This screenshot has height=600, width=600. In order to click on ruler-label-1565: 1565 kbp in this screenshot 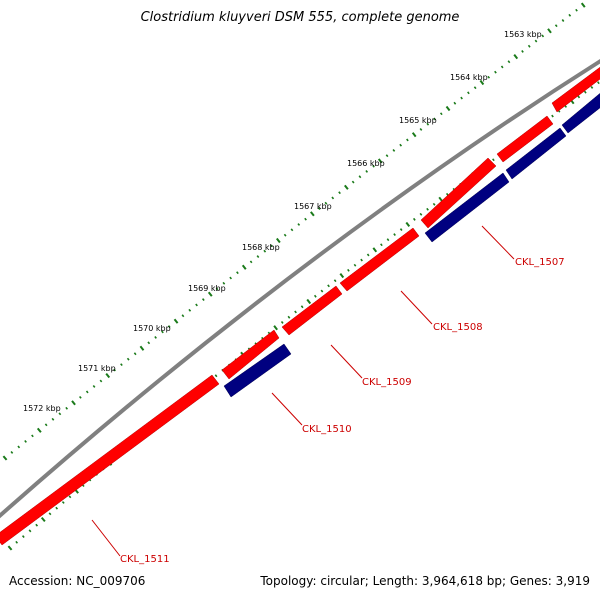, I will do `click(418, 120)`.